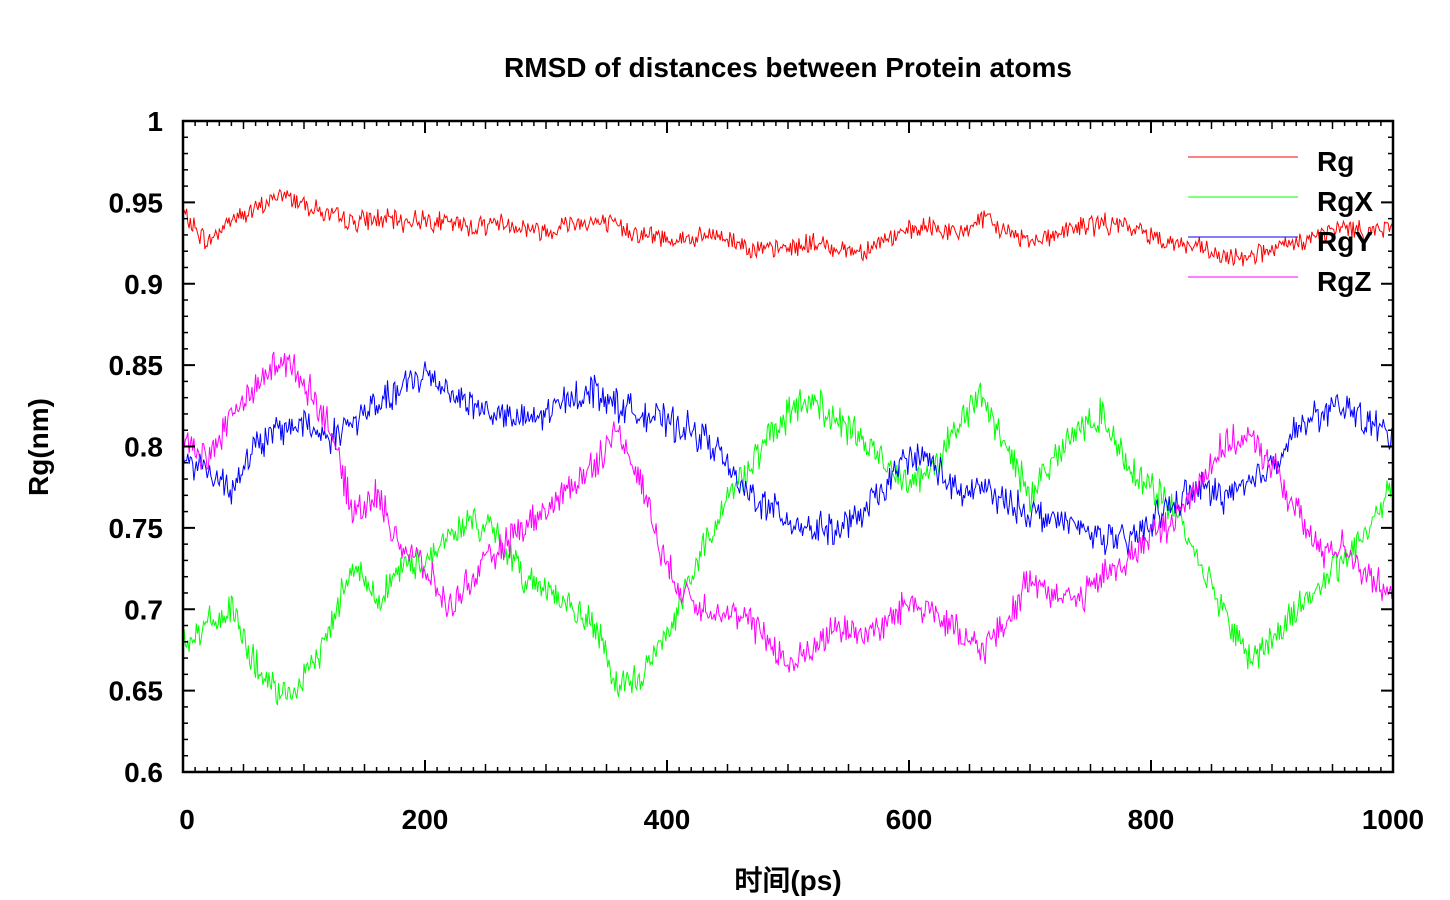 Image resolution: width=1450 pixels, height=900 pixels. What do you see at coordinates (1345, 241) in the screenshot?
I see `legend-label-rgy: RgY` at bounding box center [1345, 241].